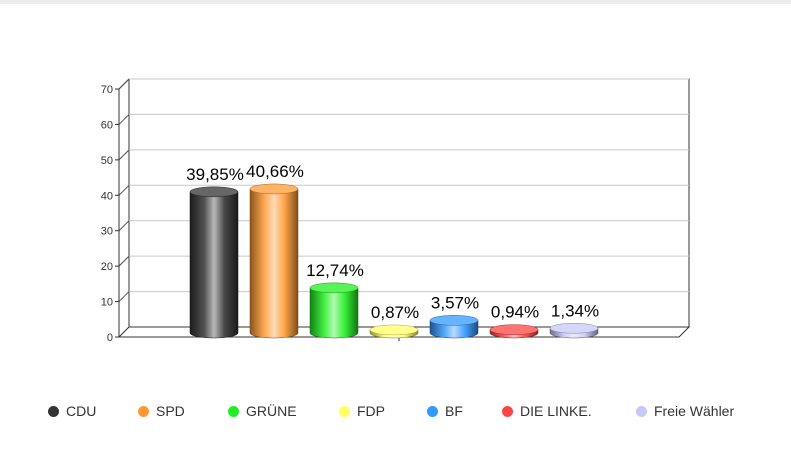 This screenshot has height=450, width=791. Describe the element at coordinates (515, 312) in the screenshot. I see `data-label: 0,94%` at that location.